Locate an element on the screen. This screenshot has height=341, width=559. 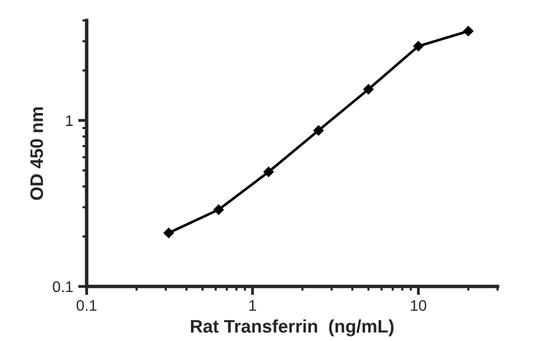
x-tick-label: 0.1 is located at coordinates (86, 305).